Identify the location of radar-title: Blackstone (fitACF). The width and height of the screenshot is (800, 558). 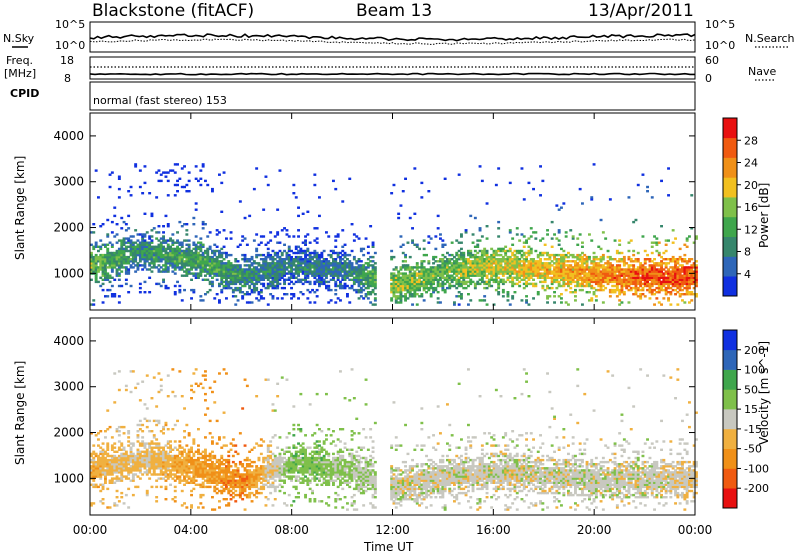
(173, 11).